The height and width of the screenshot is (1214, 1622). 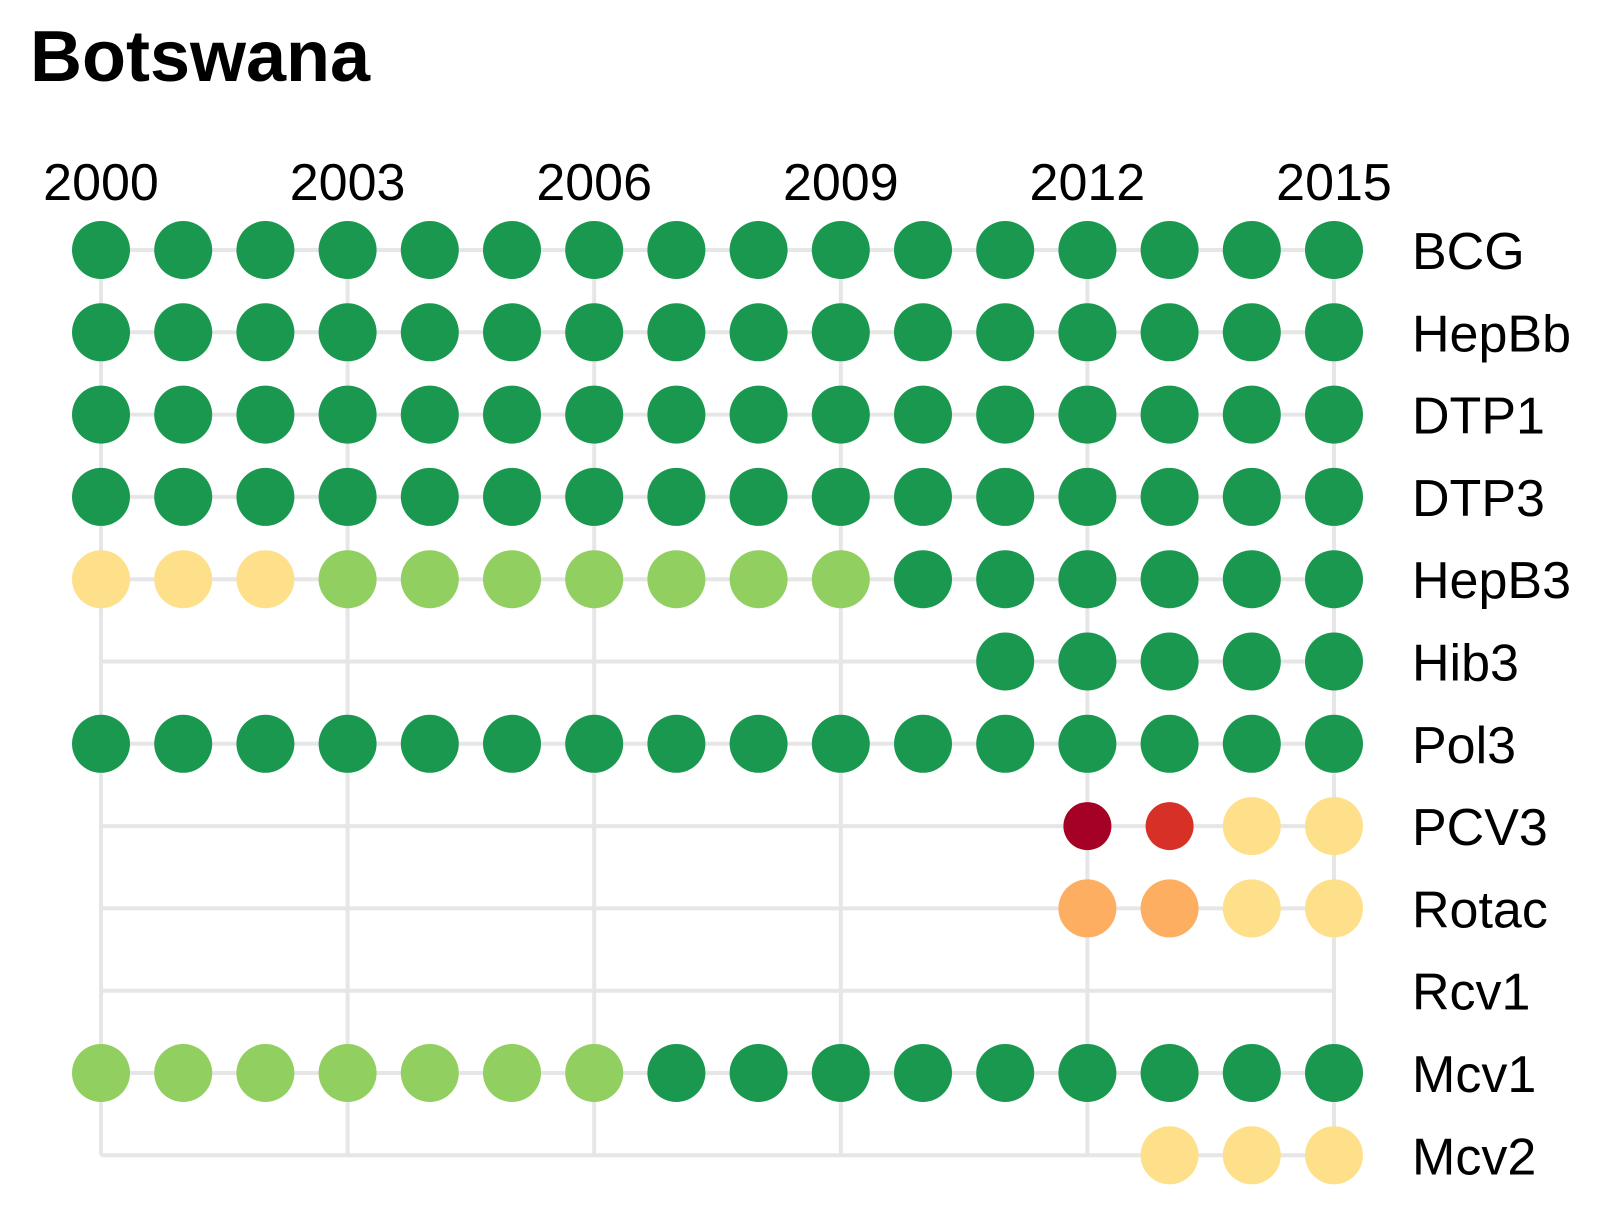 I want to click on row-label: PCV3, so click(x=1480, y=828).